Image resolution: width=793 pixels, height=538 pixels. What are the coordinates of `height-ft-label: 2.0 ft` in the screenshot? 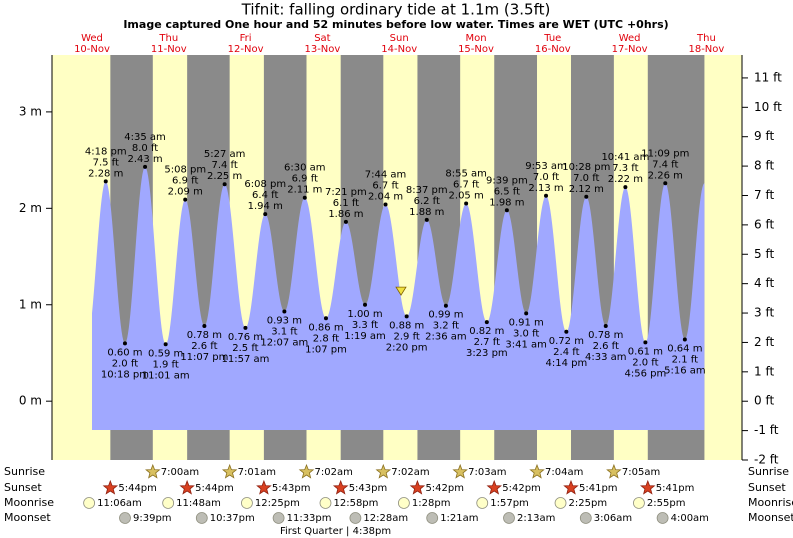 It's located at (125, 363).